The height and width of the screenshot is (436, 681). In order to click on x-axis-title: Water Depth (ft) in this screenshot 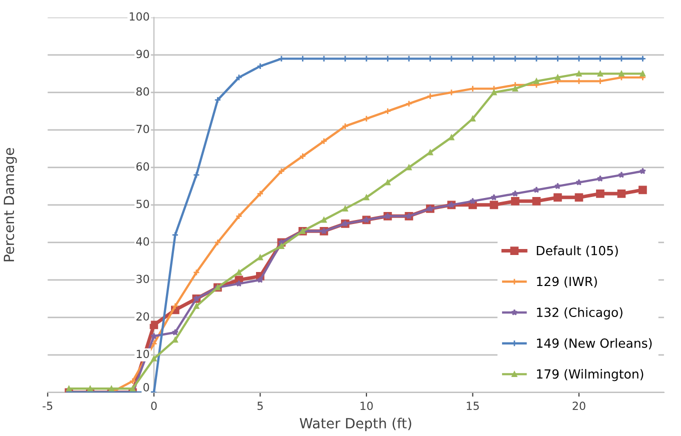, I will do `click(356, 425)`.